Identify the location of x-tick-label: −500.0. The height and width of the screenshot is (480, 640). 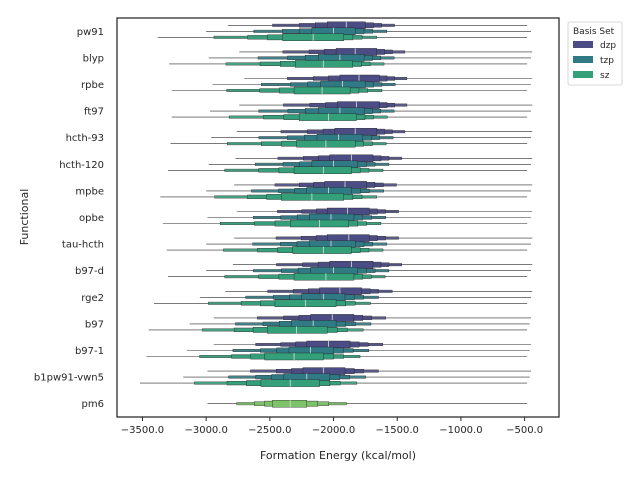
(524, 430).